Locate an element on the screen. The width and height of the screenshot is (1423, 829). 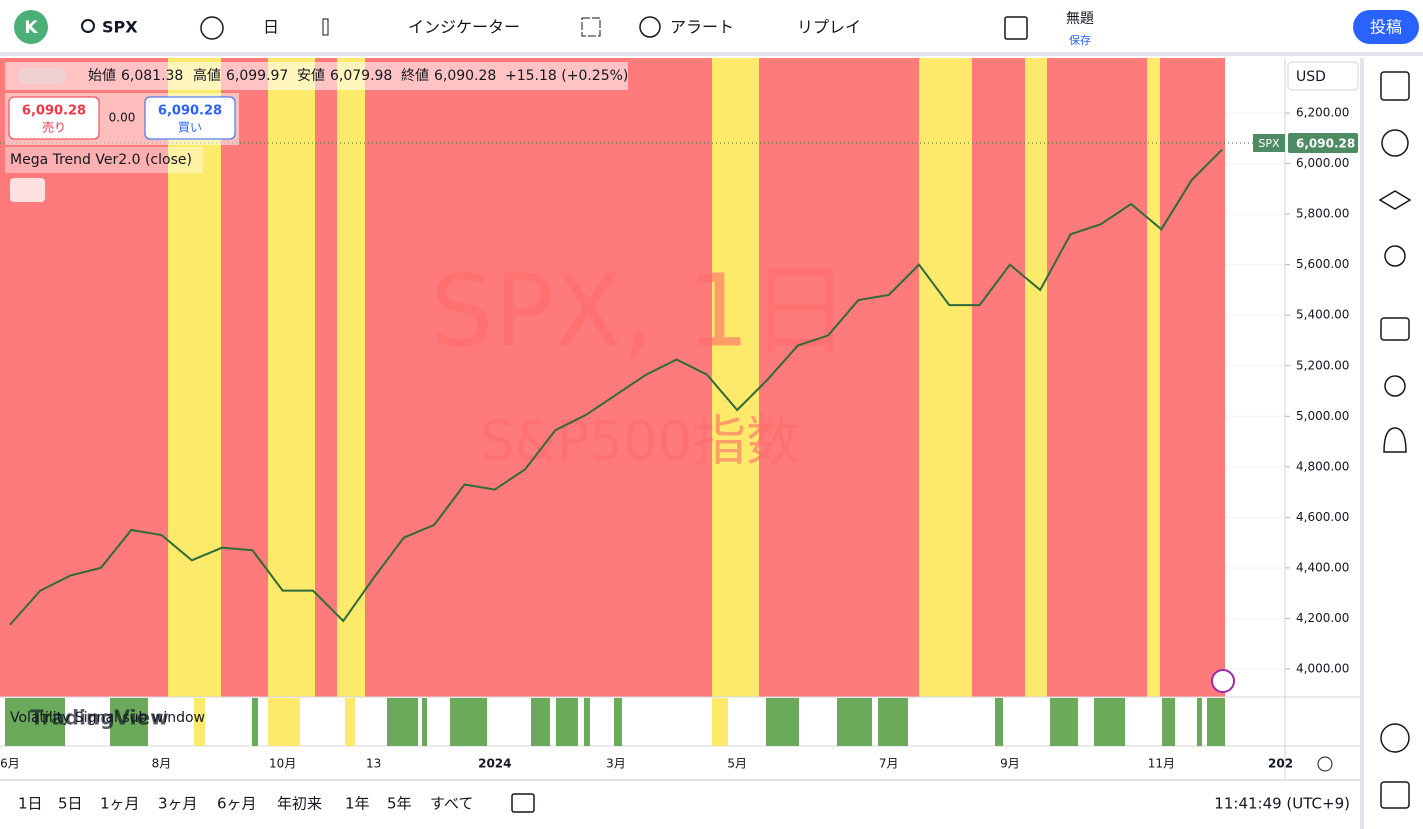
time-label: 202 is located at coordinates (1280, 764).